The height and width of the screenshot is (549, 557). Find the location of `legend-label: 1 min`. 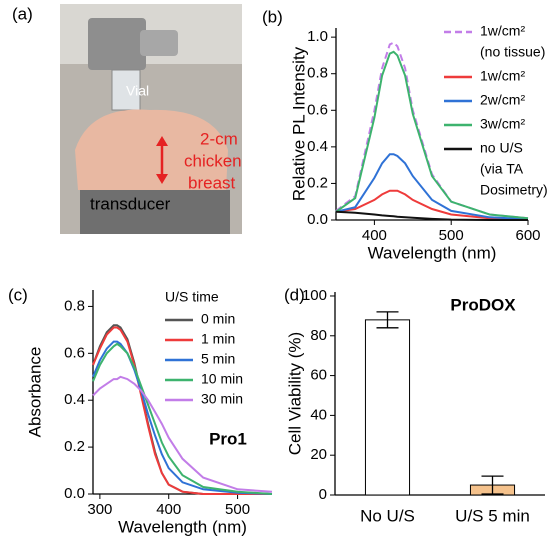

legend-label: 1 min is located at coordinates (218, 339).